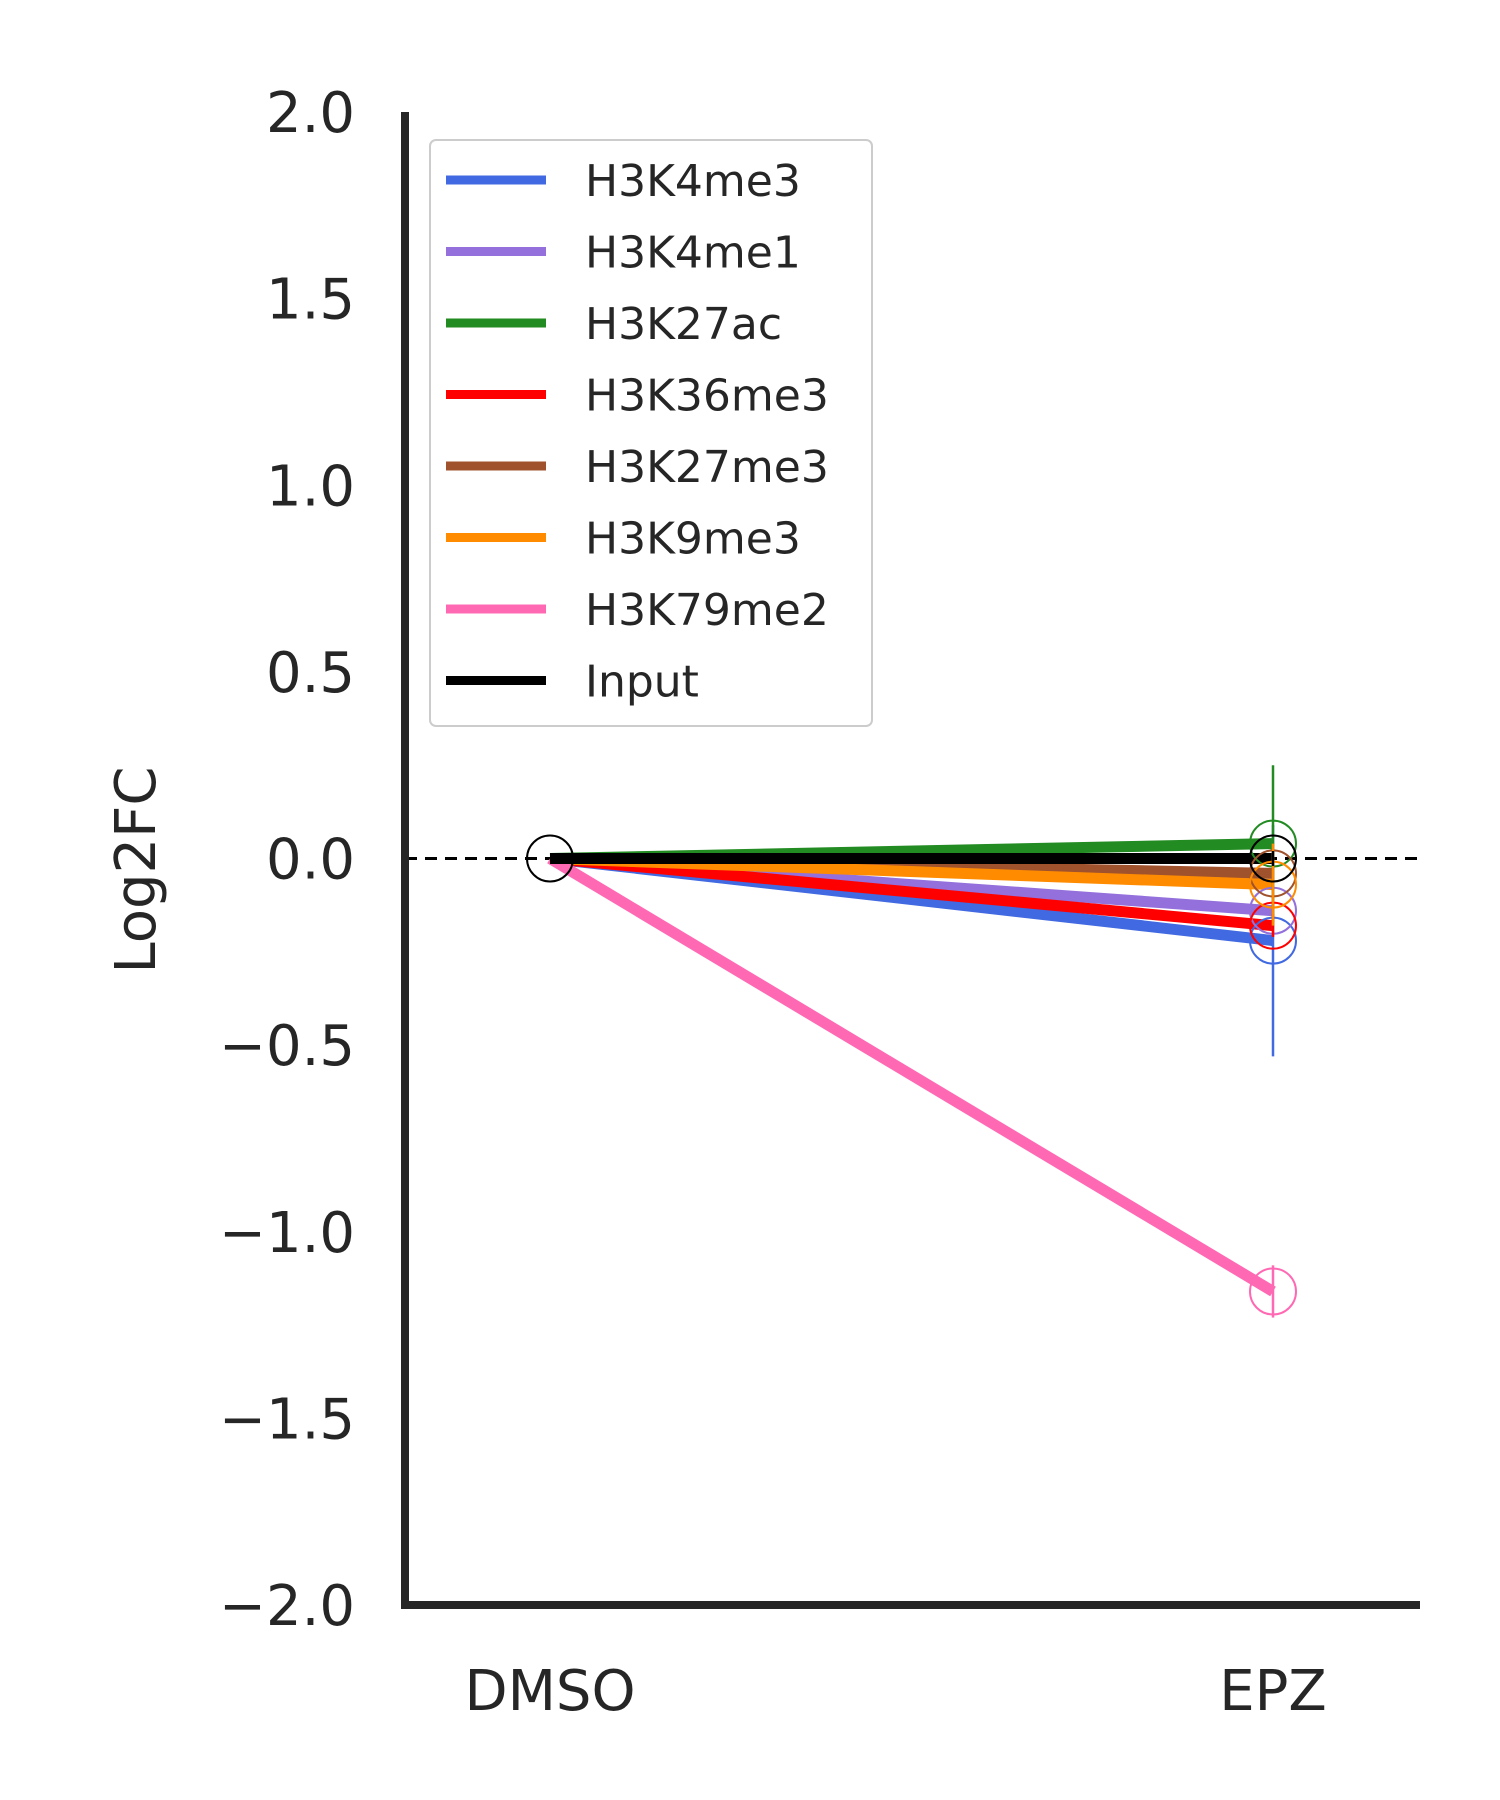  What do you see at coordinates (287, 1606) in the screenshot?
I see `y-tick-label: −2.0` at bounding box center [287, 1606].